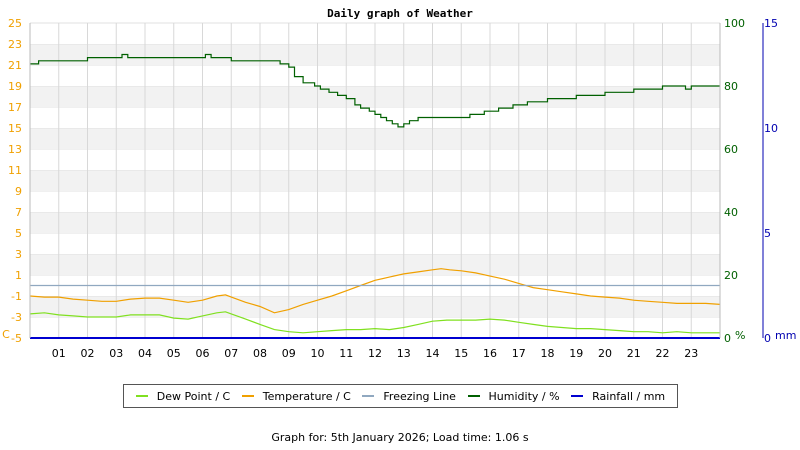  I want to click on left-tick-label: 1, so click(18, 275).